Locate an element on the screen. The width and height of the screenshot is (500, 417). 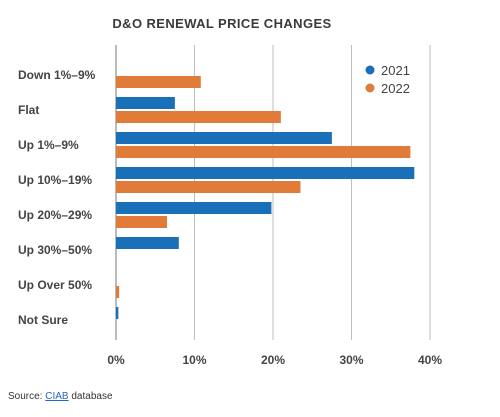
legend-label: 2021 is located at coordinates (395, 70).